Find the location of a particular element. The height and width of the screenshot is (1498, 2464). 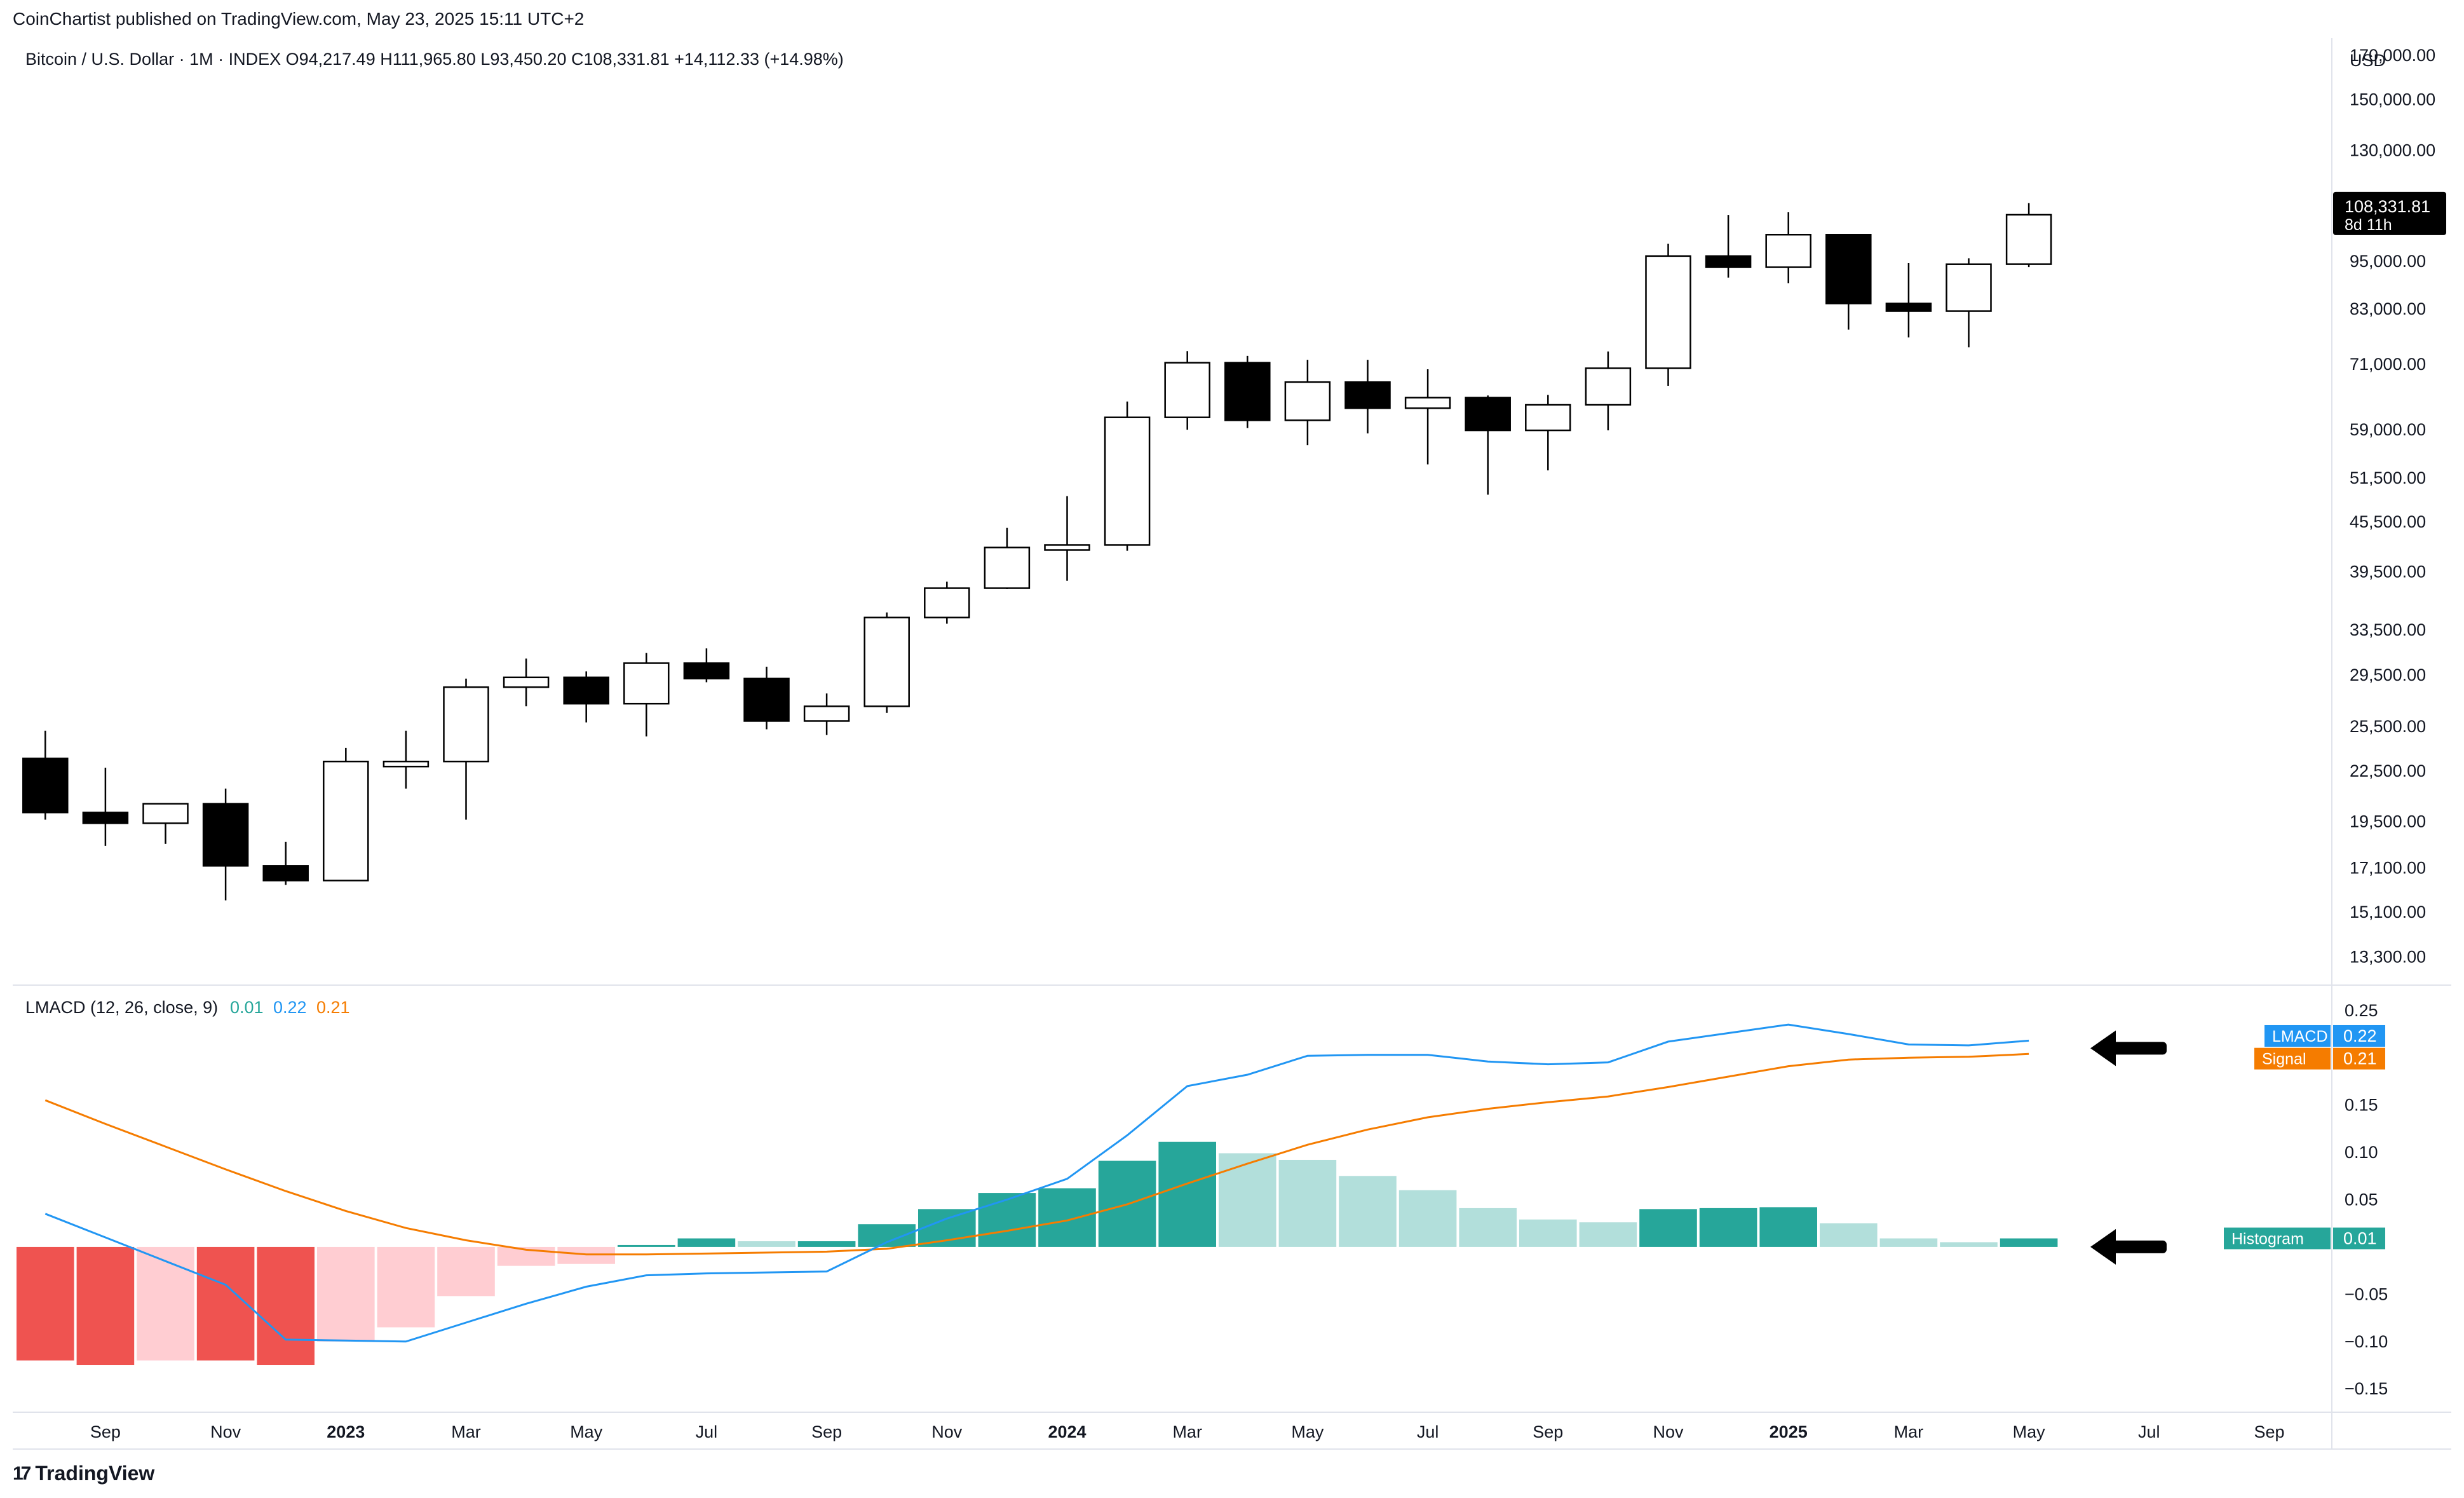

time-tick-label: 2025 is located at coordinates (1789, 1432).